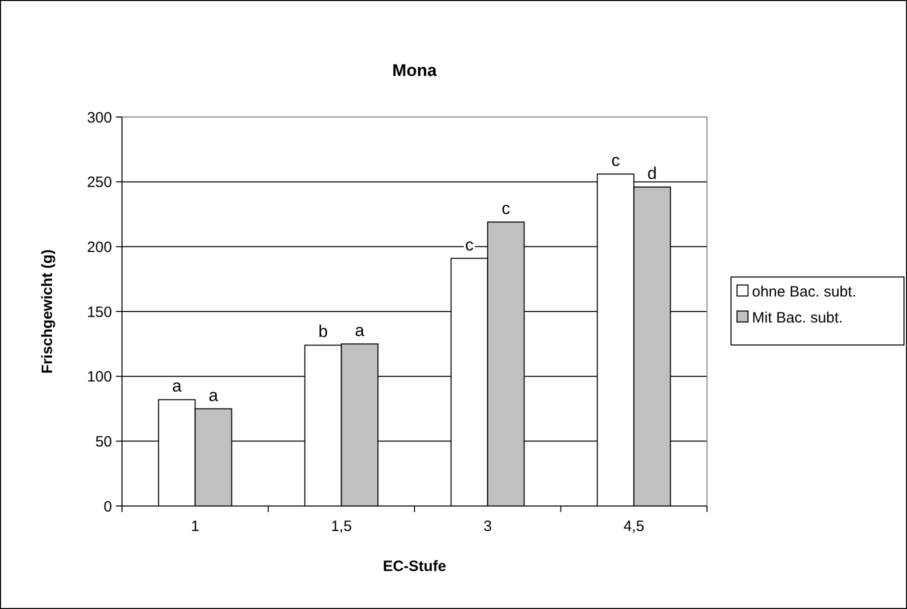 This screenshot has height=609, width=907. What do you see at coordinates (797, 317) in the screenshot?
I see `legend-label: Mit Bac. subt.` at bounding box center [797, 317].